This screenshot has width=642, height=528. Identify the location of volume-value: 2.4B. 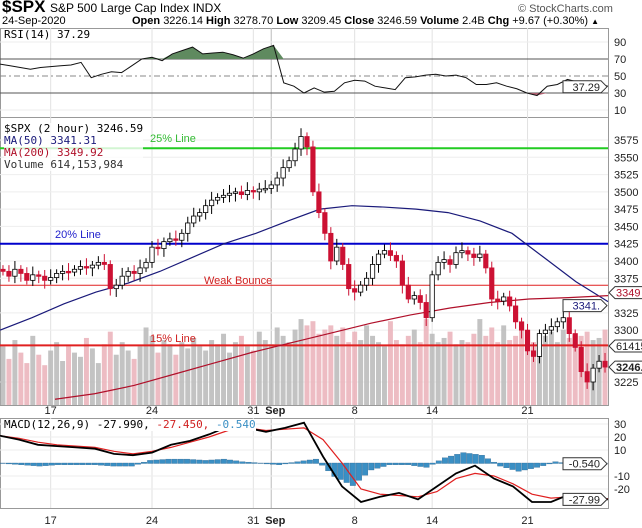
(473, 21).